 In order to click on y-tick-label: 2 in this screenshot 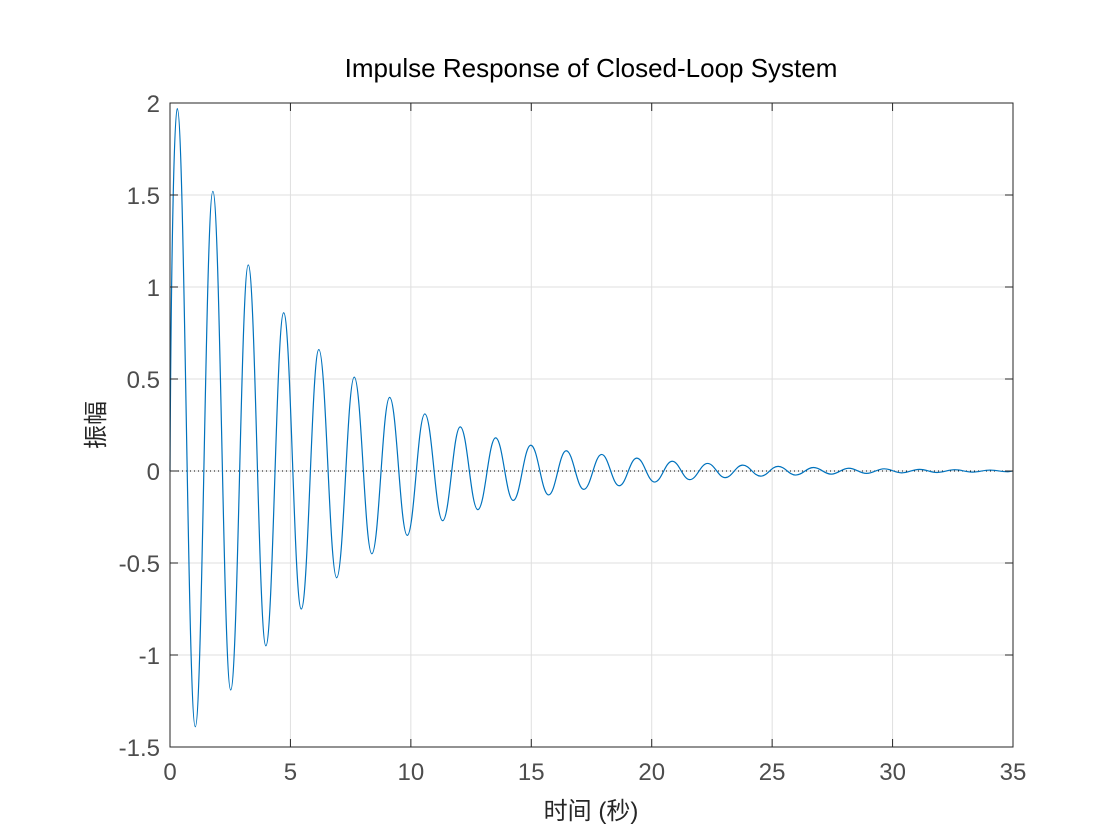, I will do `click(153, 104)`.